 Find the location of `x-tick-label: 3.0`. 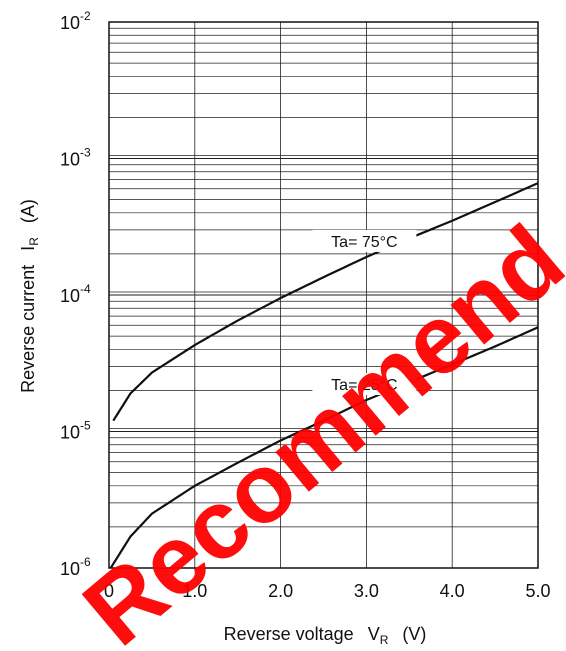

x-tick-label: 3.0 is located at coordinates (366, 591).